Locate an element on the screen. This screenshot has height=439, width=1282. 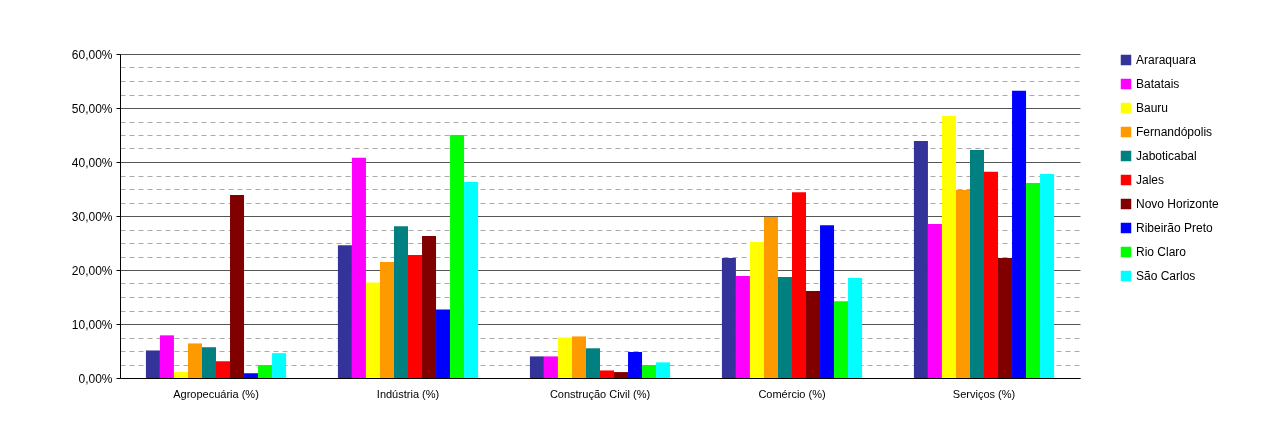
legend-label: Batatais is located at coordinates (1158, 84).